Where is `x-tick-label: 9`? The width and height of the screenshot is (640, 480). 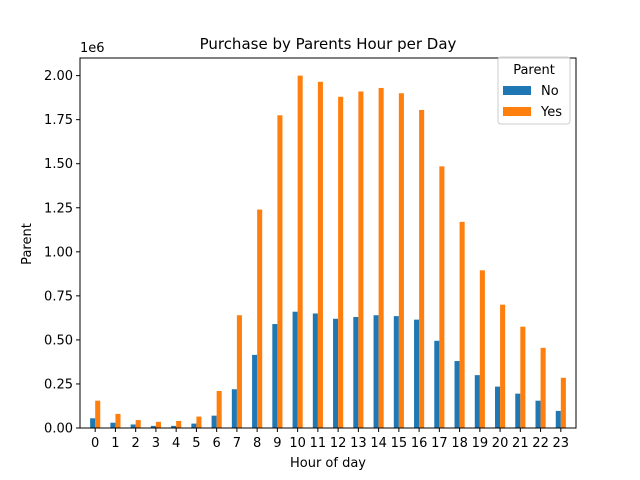
x-tick-label: 9 is located at coordinates (277, 443).